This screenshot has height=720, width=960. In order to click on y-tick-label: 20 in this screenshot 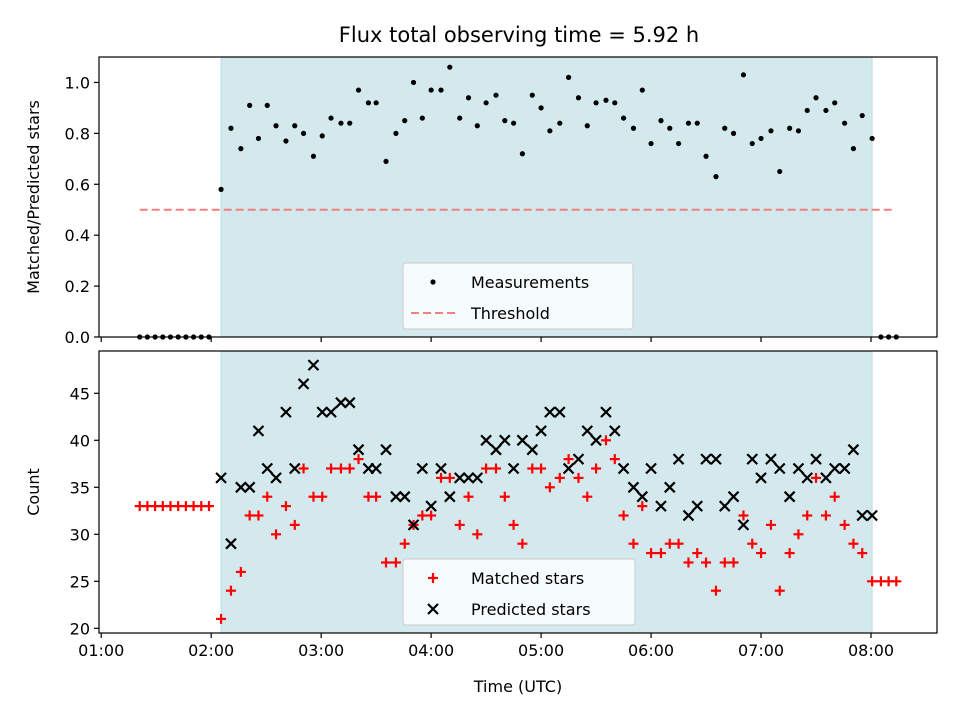, I will do `click(80, 628)`.